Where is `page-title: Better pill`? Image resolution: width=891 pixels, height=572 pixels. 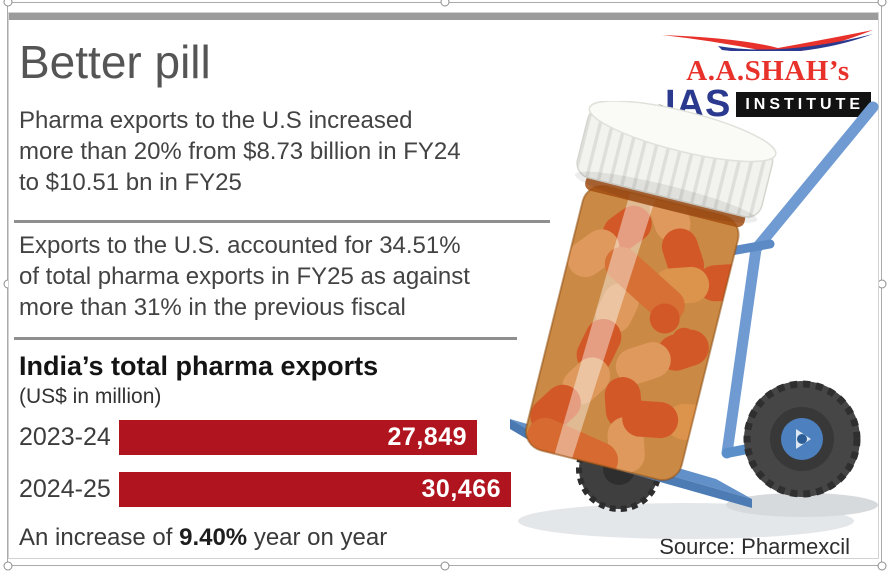
page-title: Better pill is located at coordinates (115, 62).